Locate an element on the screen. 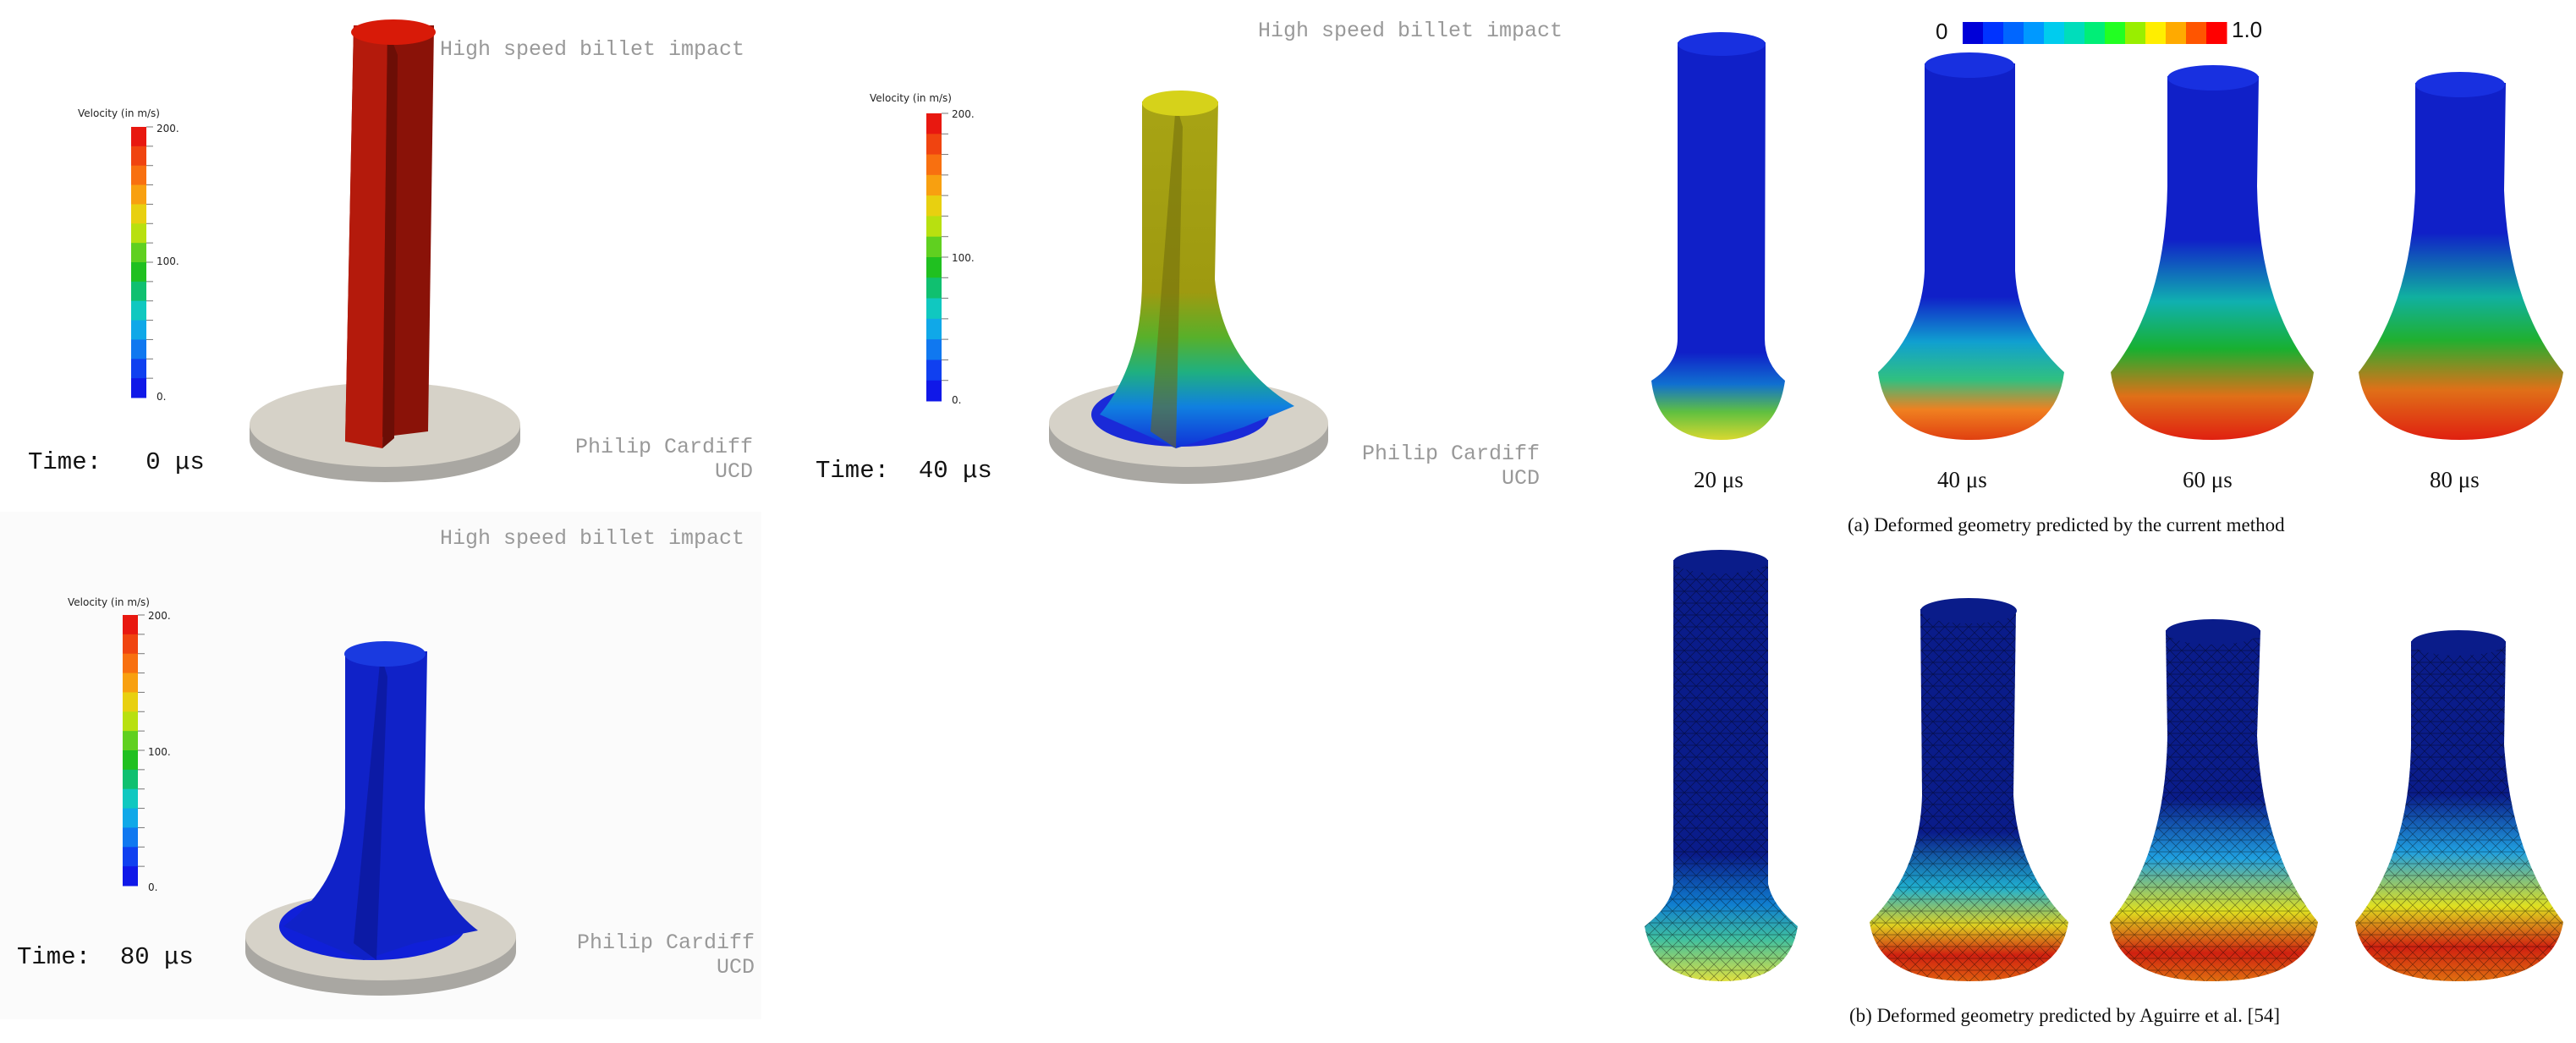 This screenshot has height=1043, width=2576. time-readout: Time: 40 μs is located at coordinates (904, 471).